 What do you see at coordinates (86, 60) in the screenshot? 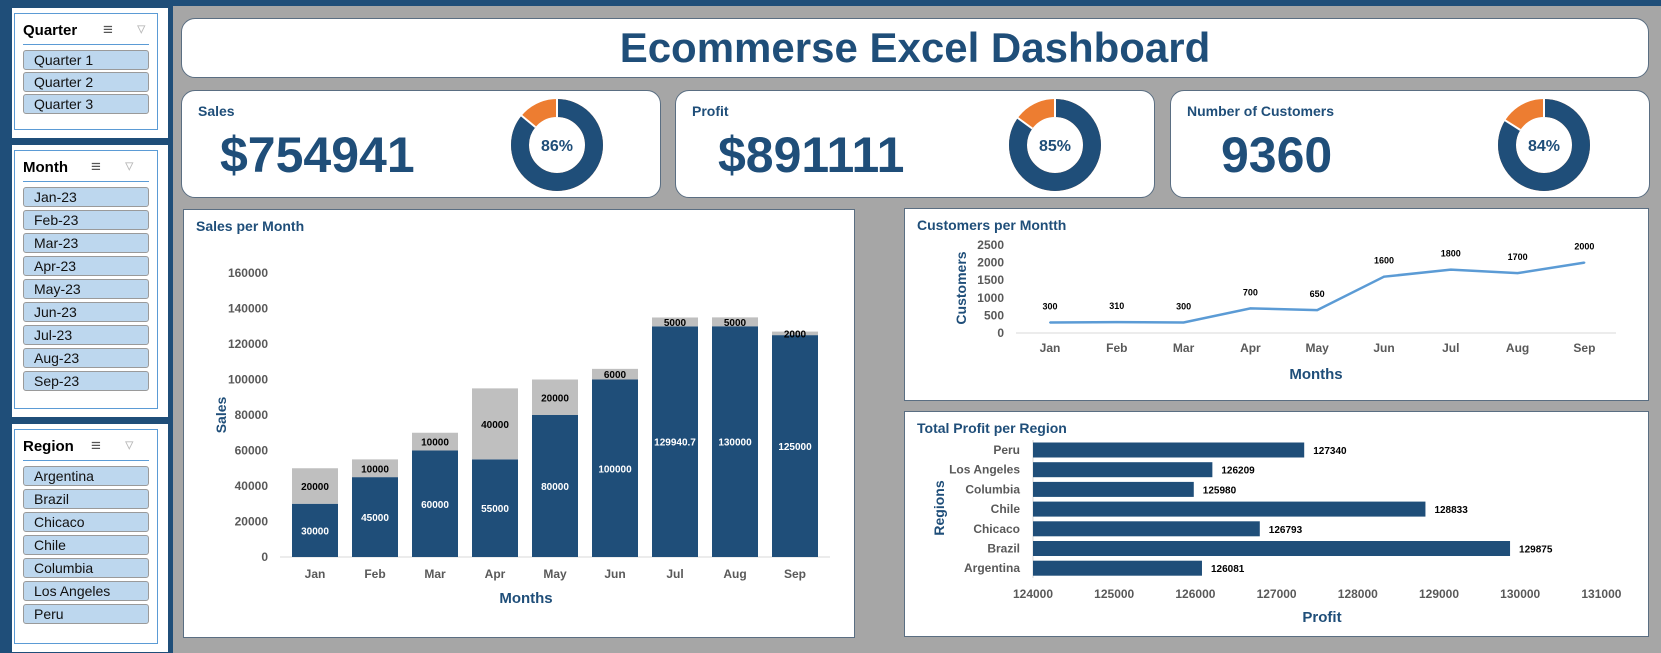
I see `slicer-item-quarter-1: Quarter 1` at bounding box center [86, 60].